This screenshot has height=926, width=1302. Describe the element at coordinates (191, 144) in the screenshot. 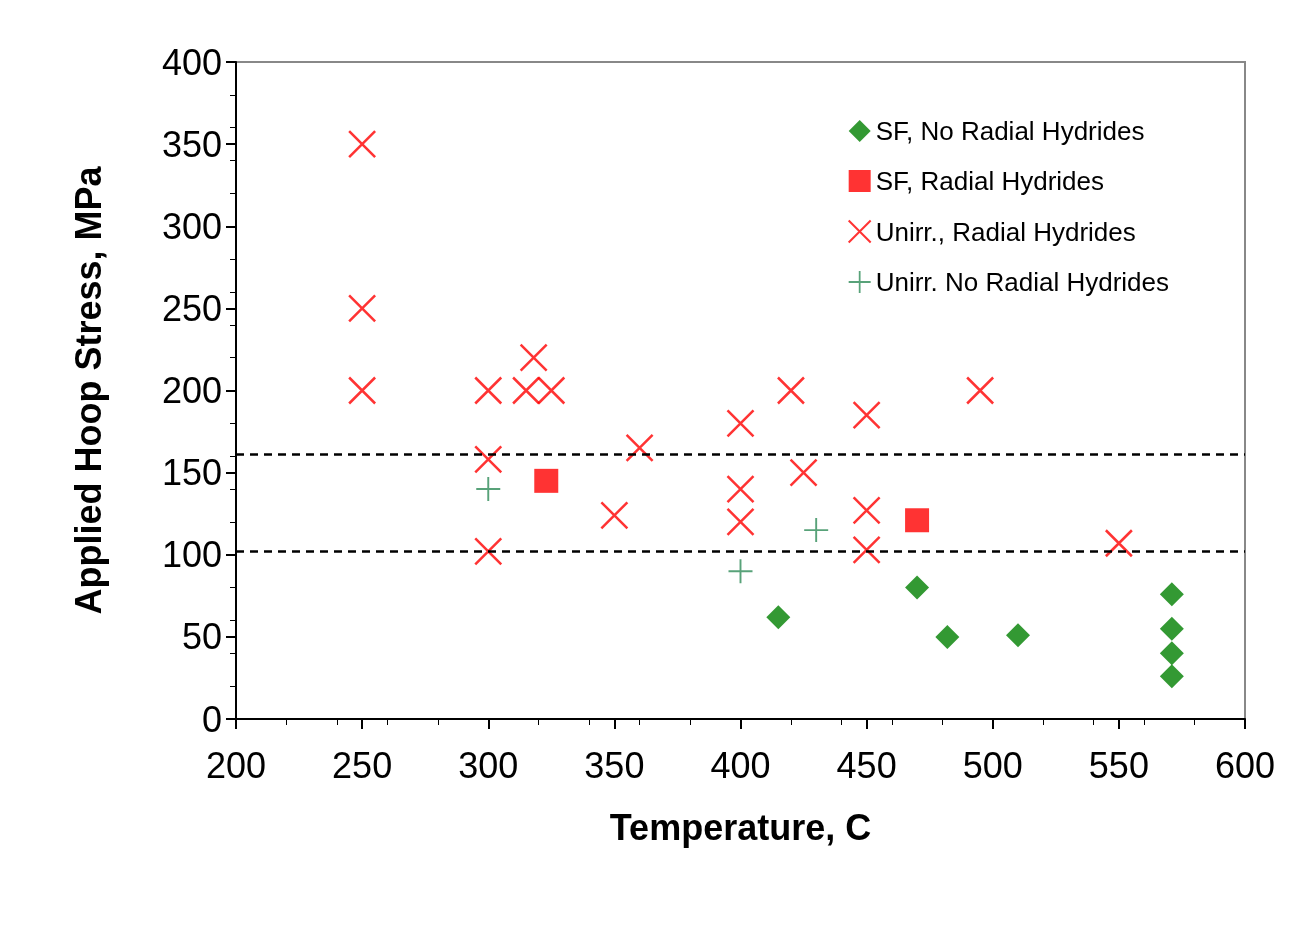

I see `y-tick-label: 350` at that location.